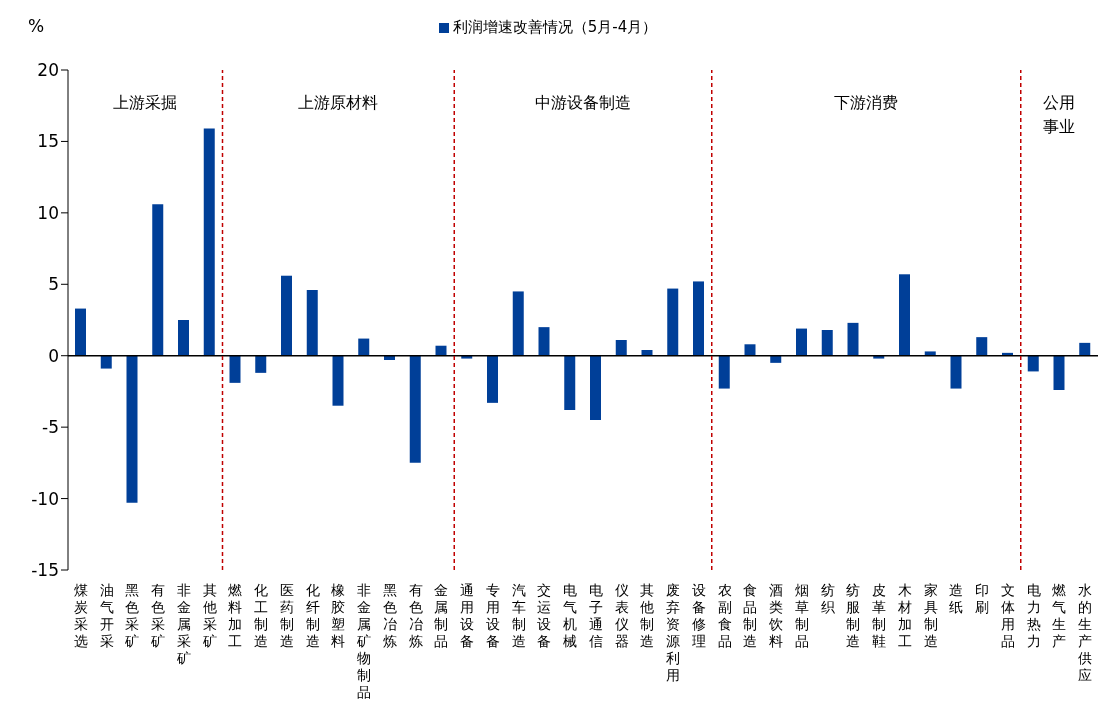  I want to click on x-tick-label: 仪表仪器, so click(621, 615).